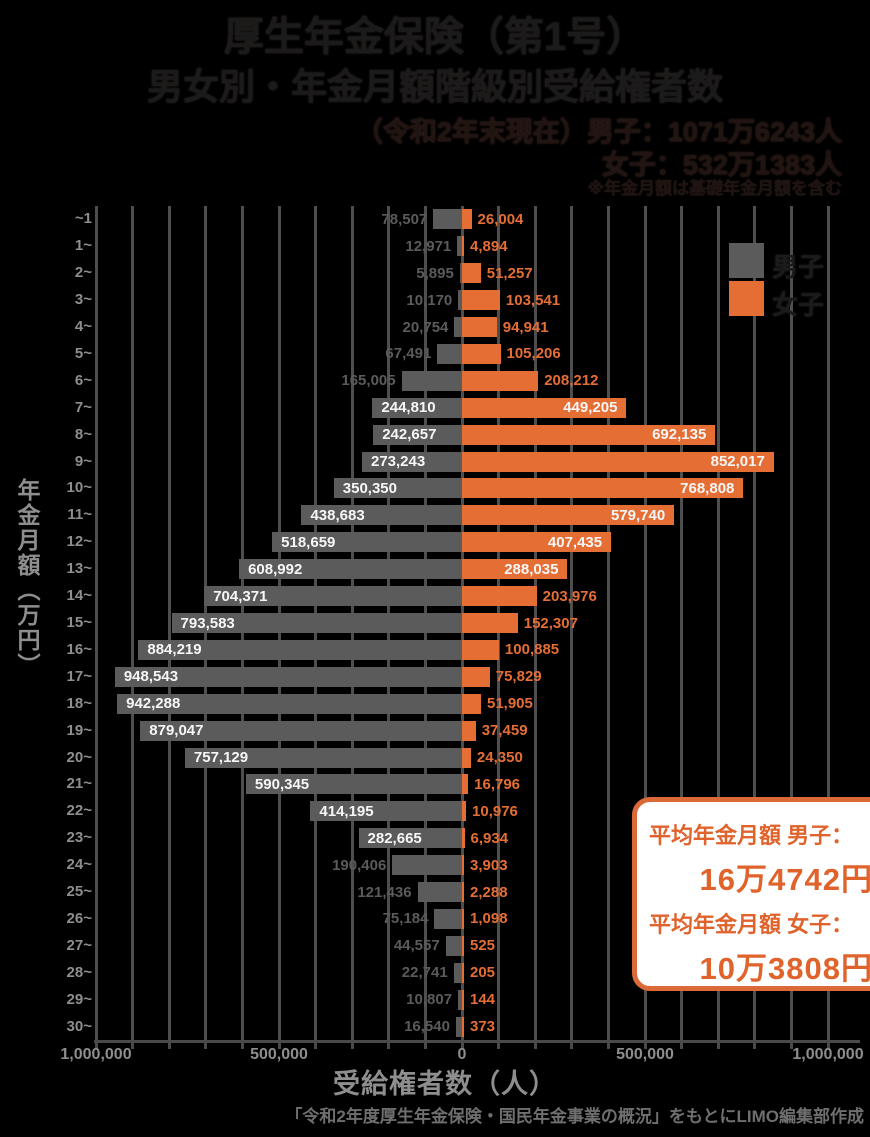 The height and width of the screenshot is (1137, 870). I want to click on bar-female-30~, so click(463, 1026).